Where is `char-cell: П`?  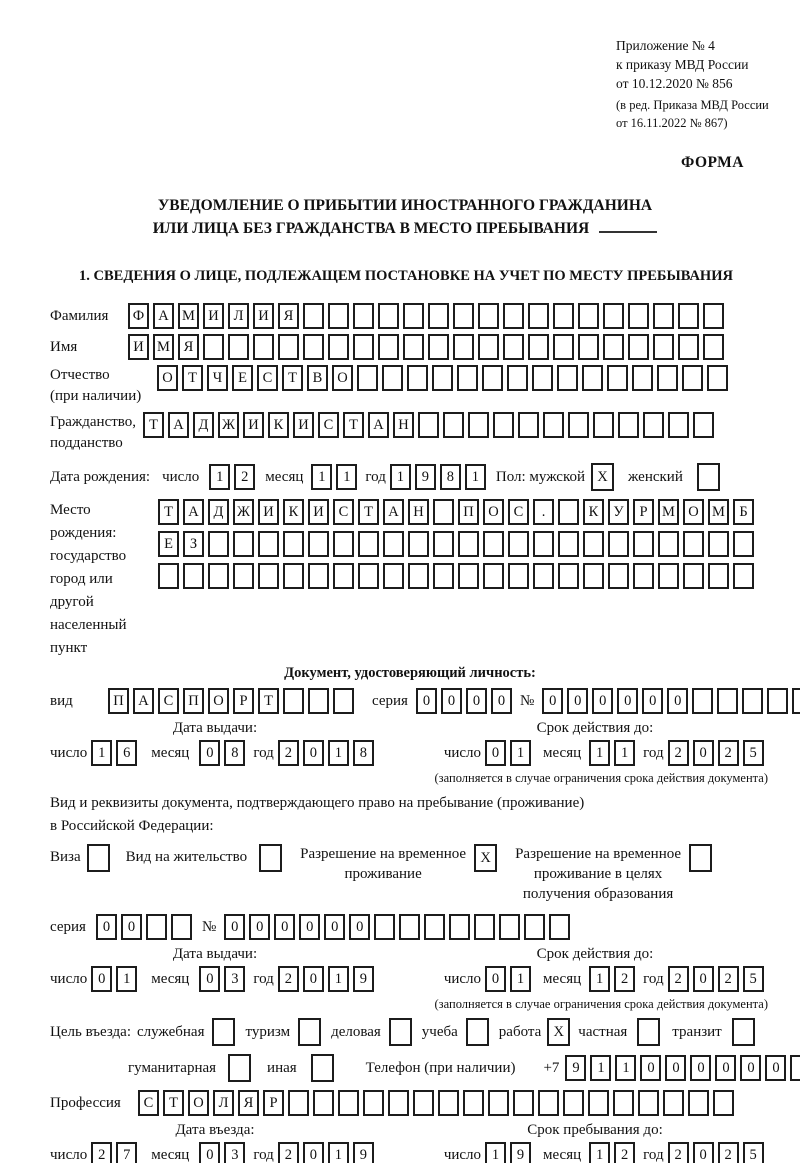
char-cell: П is located at coordinates (193, 701).